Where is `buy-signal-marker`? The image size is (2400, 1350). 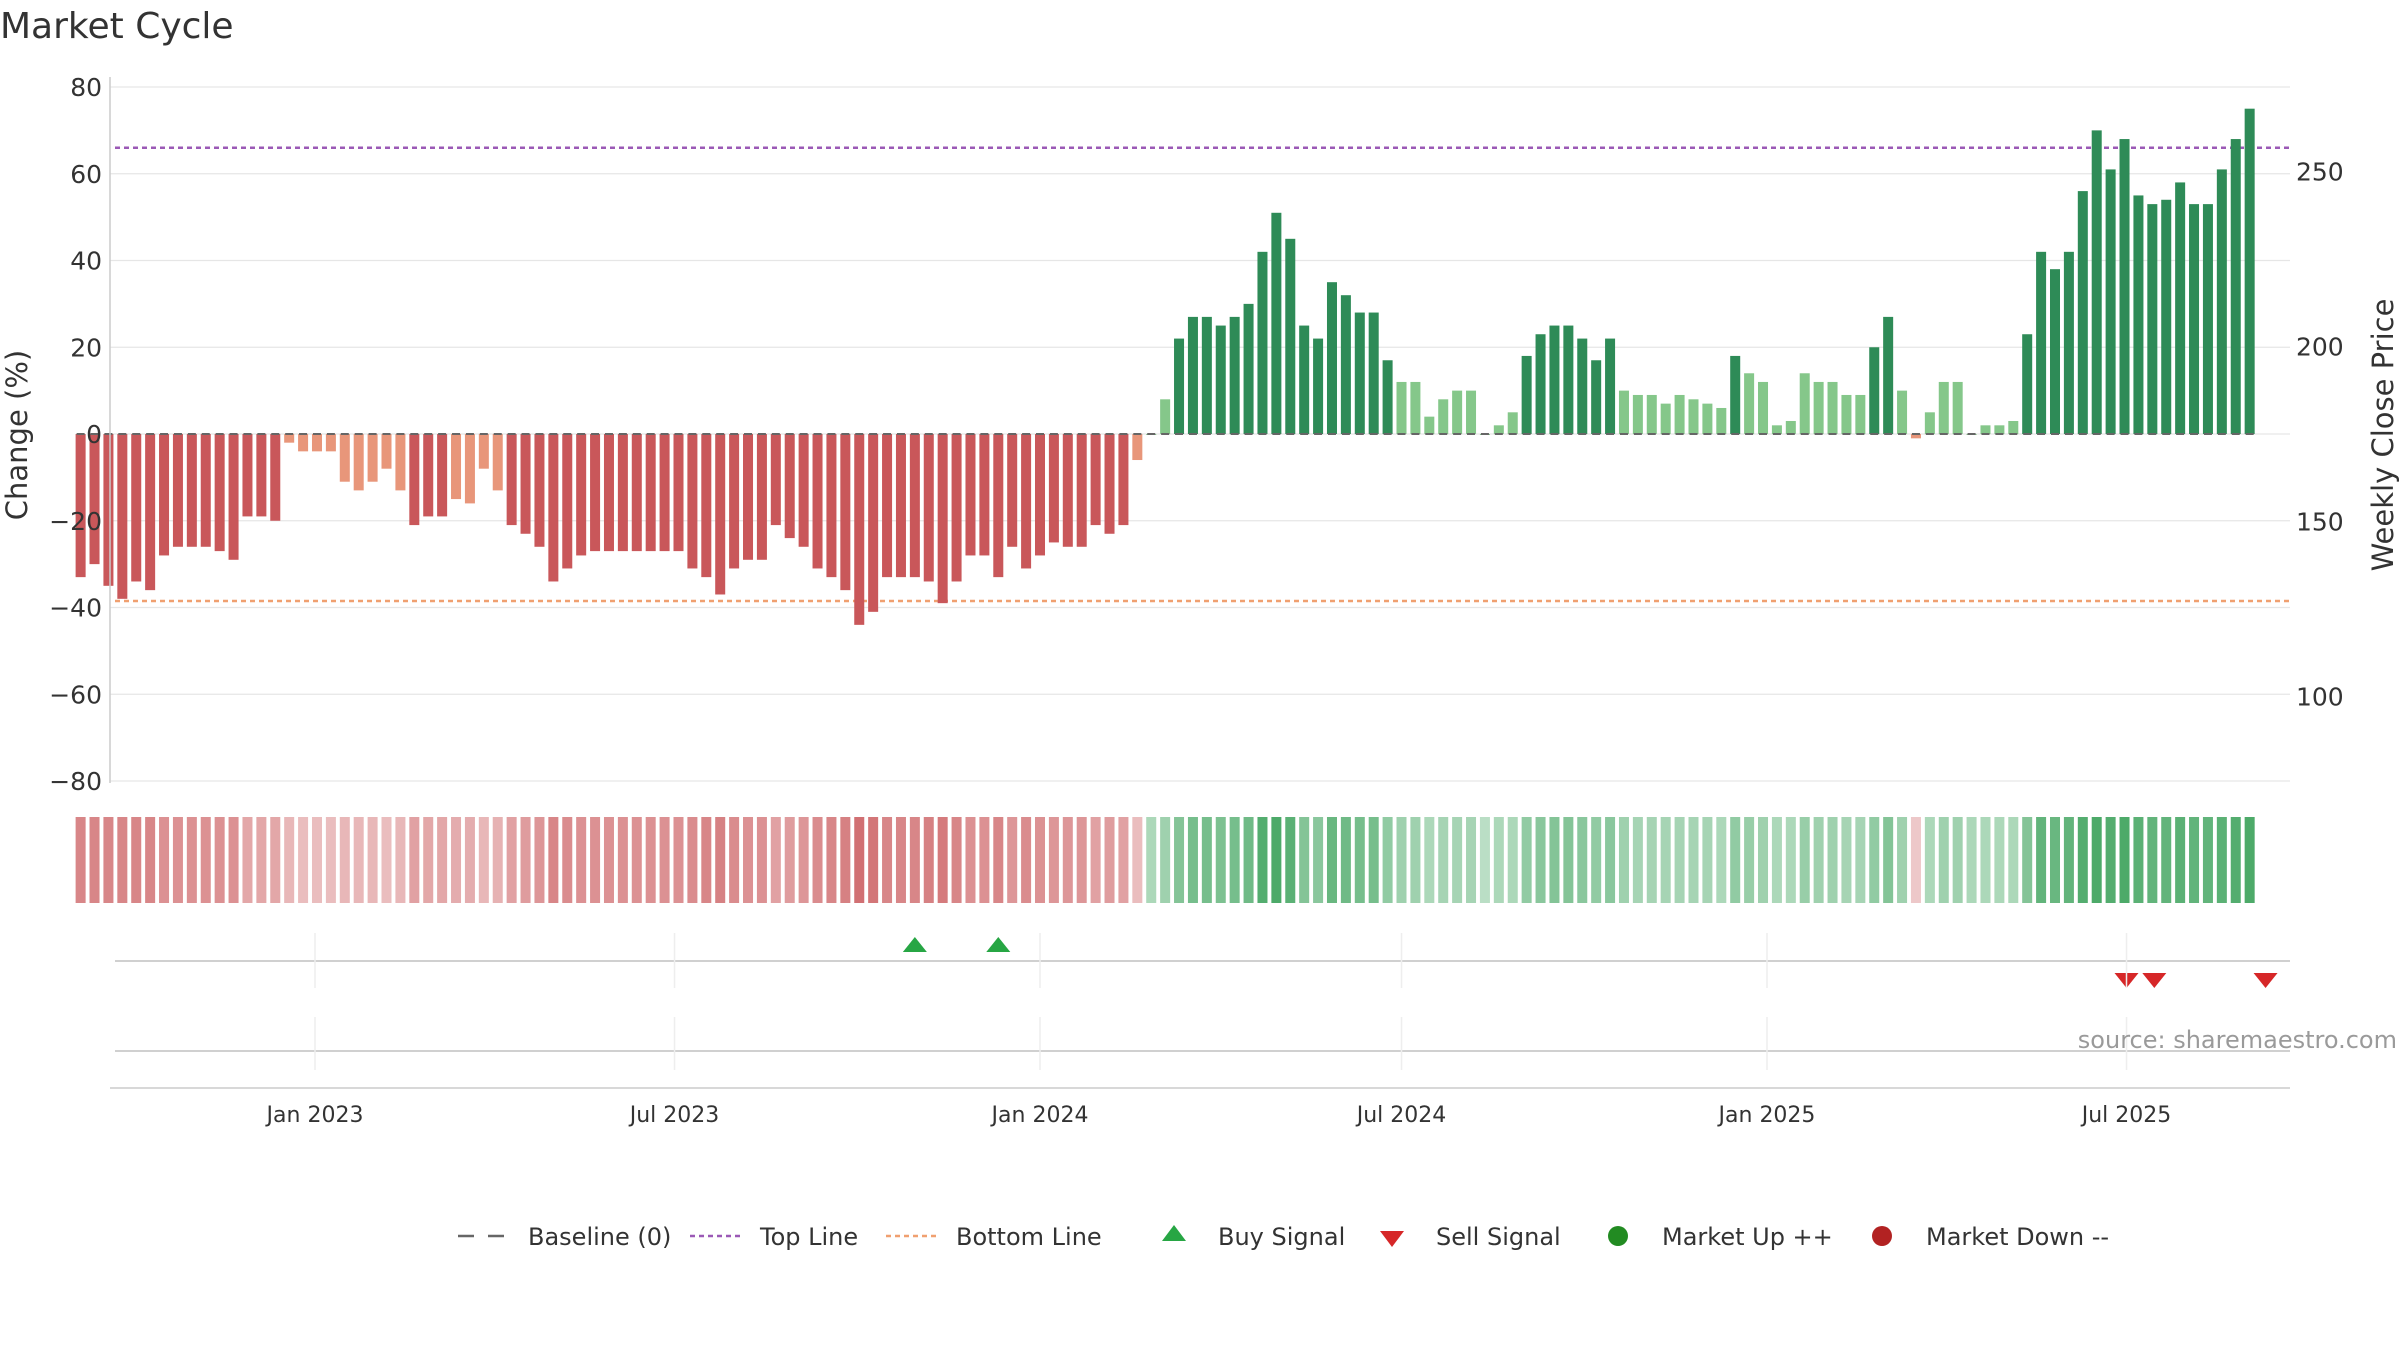
buy-signal-marker is located at coordinates (914, 944).